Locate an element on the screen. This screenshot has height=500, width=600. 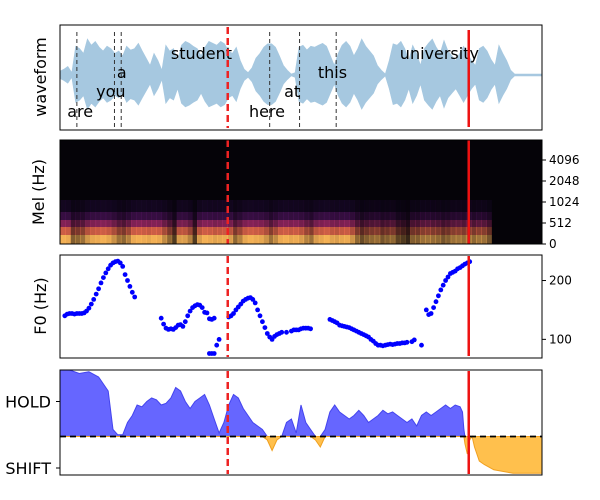
mel-tick-label: 0 is located at coordinates (553, 244).